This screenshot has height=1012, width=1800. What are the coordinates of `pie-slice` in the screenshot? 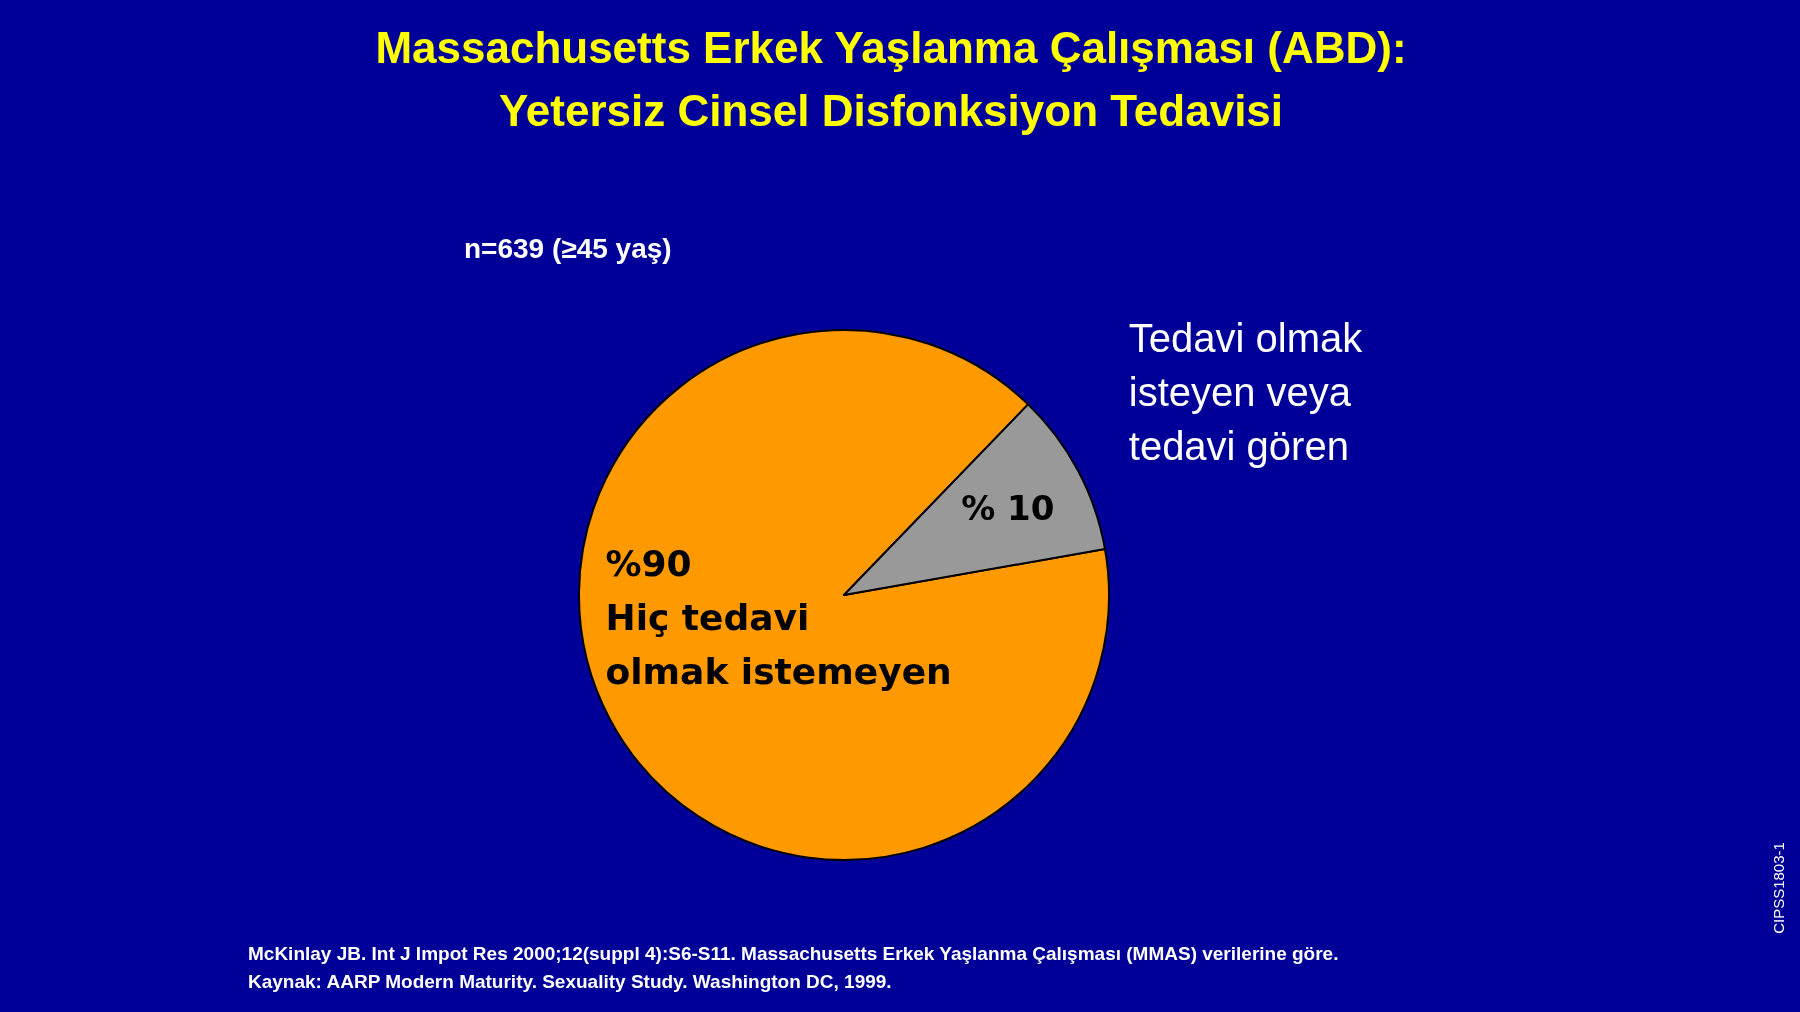 It's located at (974, 499).